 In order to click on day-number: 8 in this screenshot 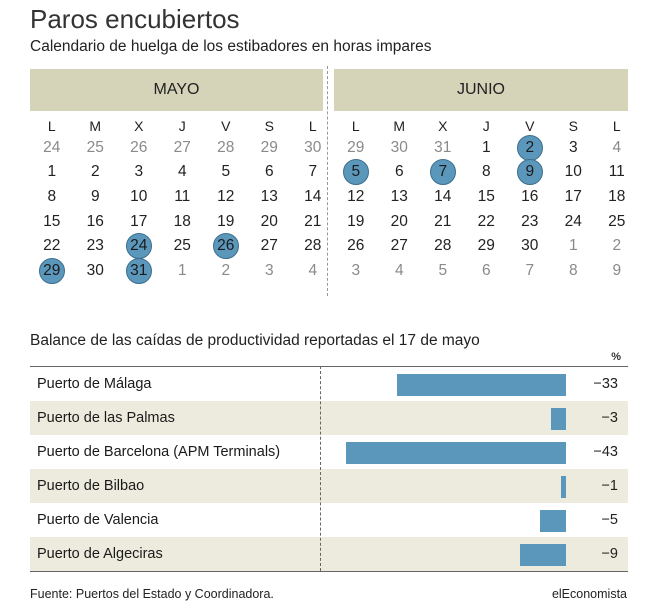, I will do `click(573, 270)`.